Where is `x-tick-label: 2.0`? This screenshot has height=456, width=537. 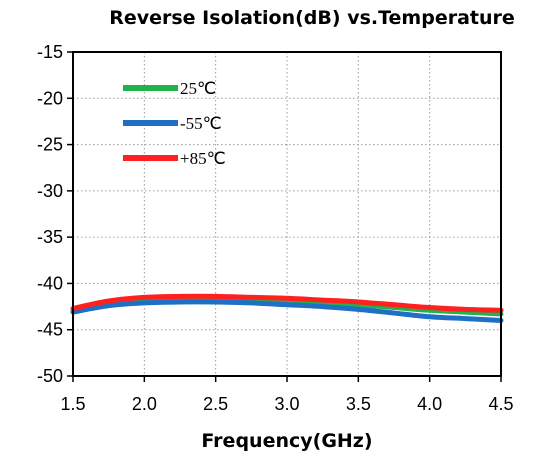 x-tick-label: 2.0 is located at coordinates (144, 404).